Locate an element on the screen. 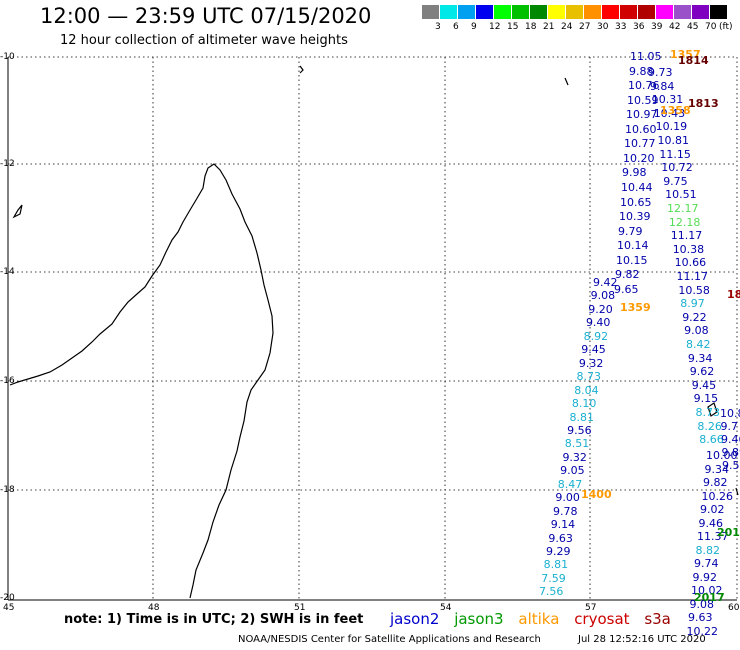 The width and height of the screenshot is (740, 650). colorbar-swatches is located at coordinates (575, 12).